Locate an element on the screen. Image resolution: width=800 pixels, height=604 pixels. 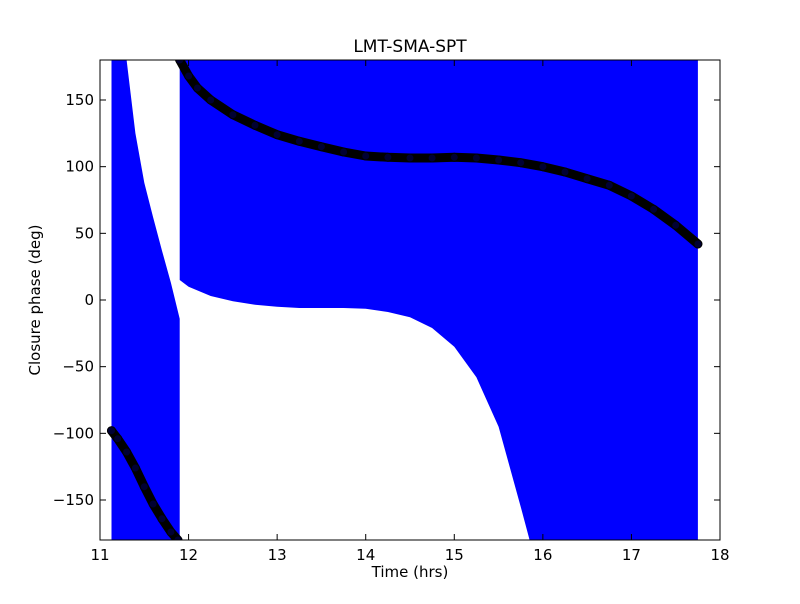
x-tick-label: 15 is located at coordinates (454, 555).